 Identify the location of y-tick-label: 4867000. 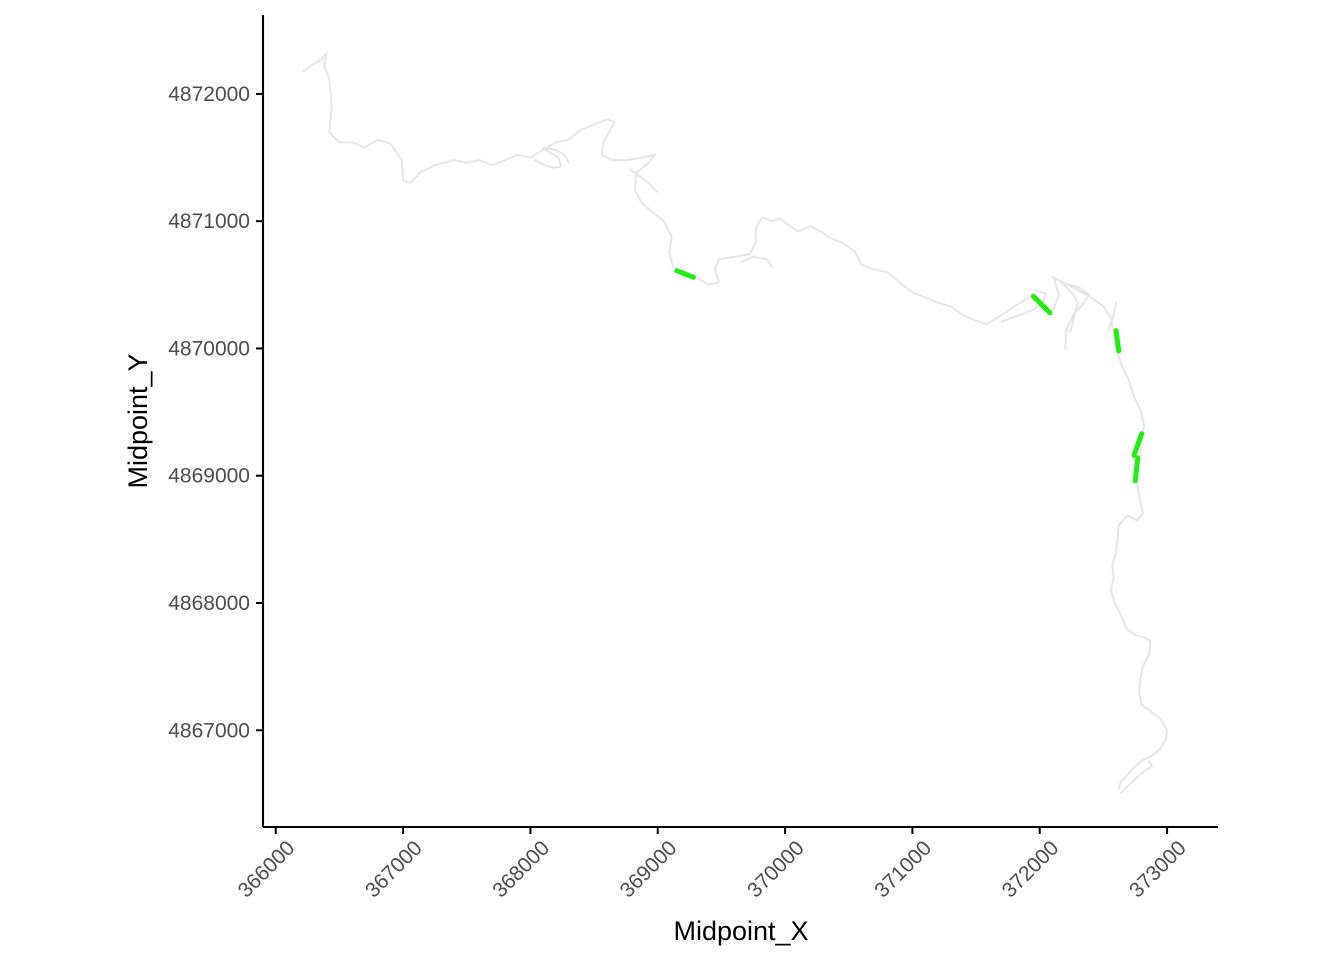
(209, 730).